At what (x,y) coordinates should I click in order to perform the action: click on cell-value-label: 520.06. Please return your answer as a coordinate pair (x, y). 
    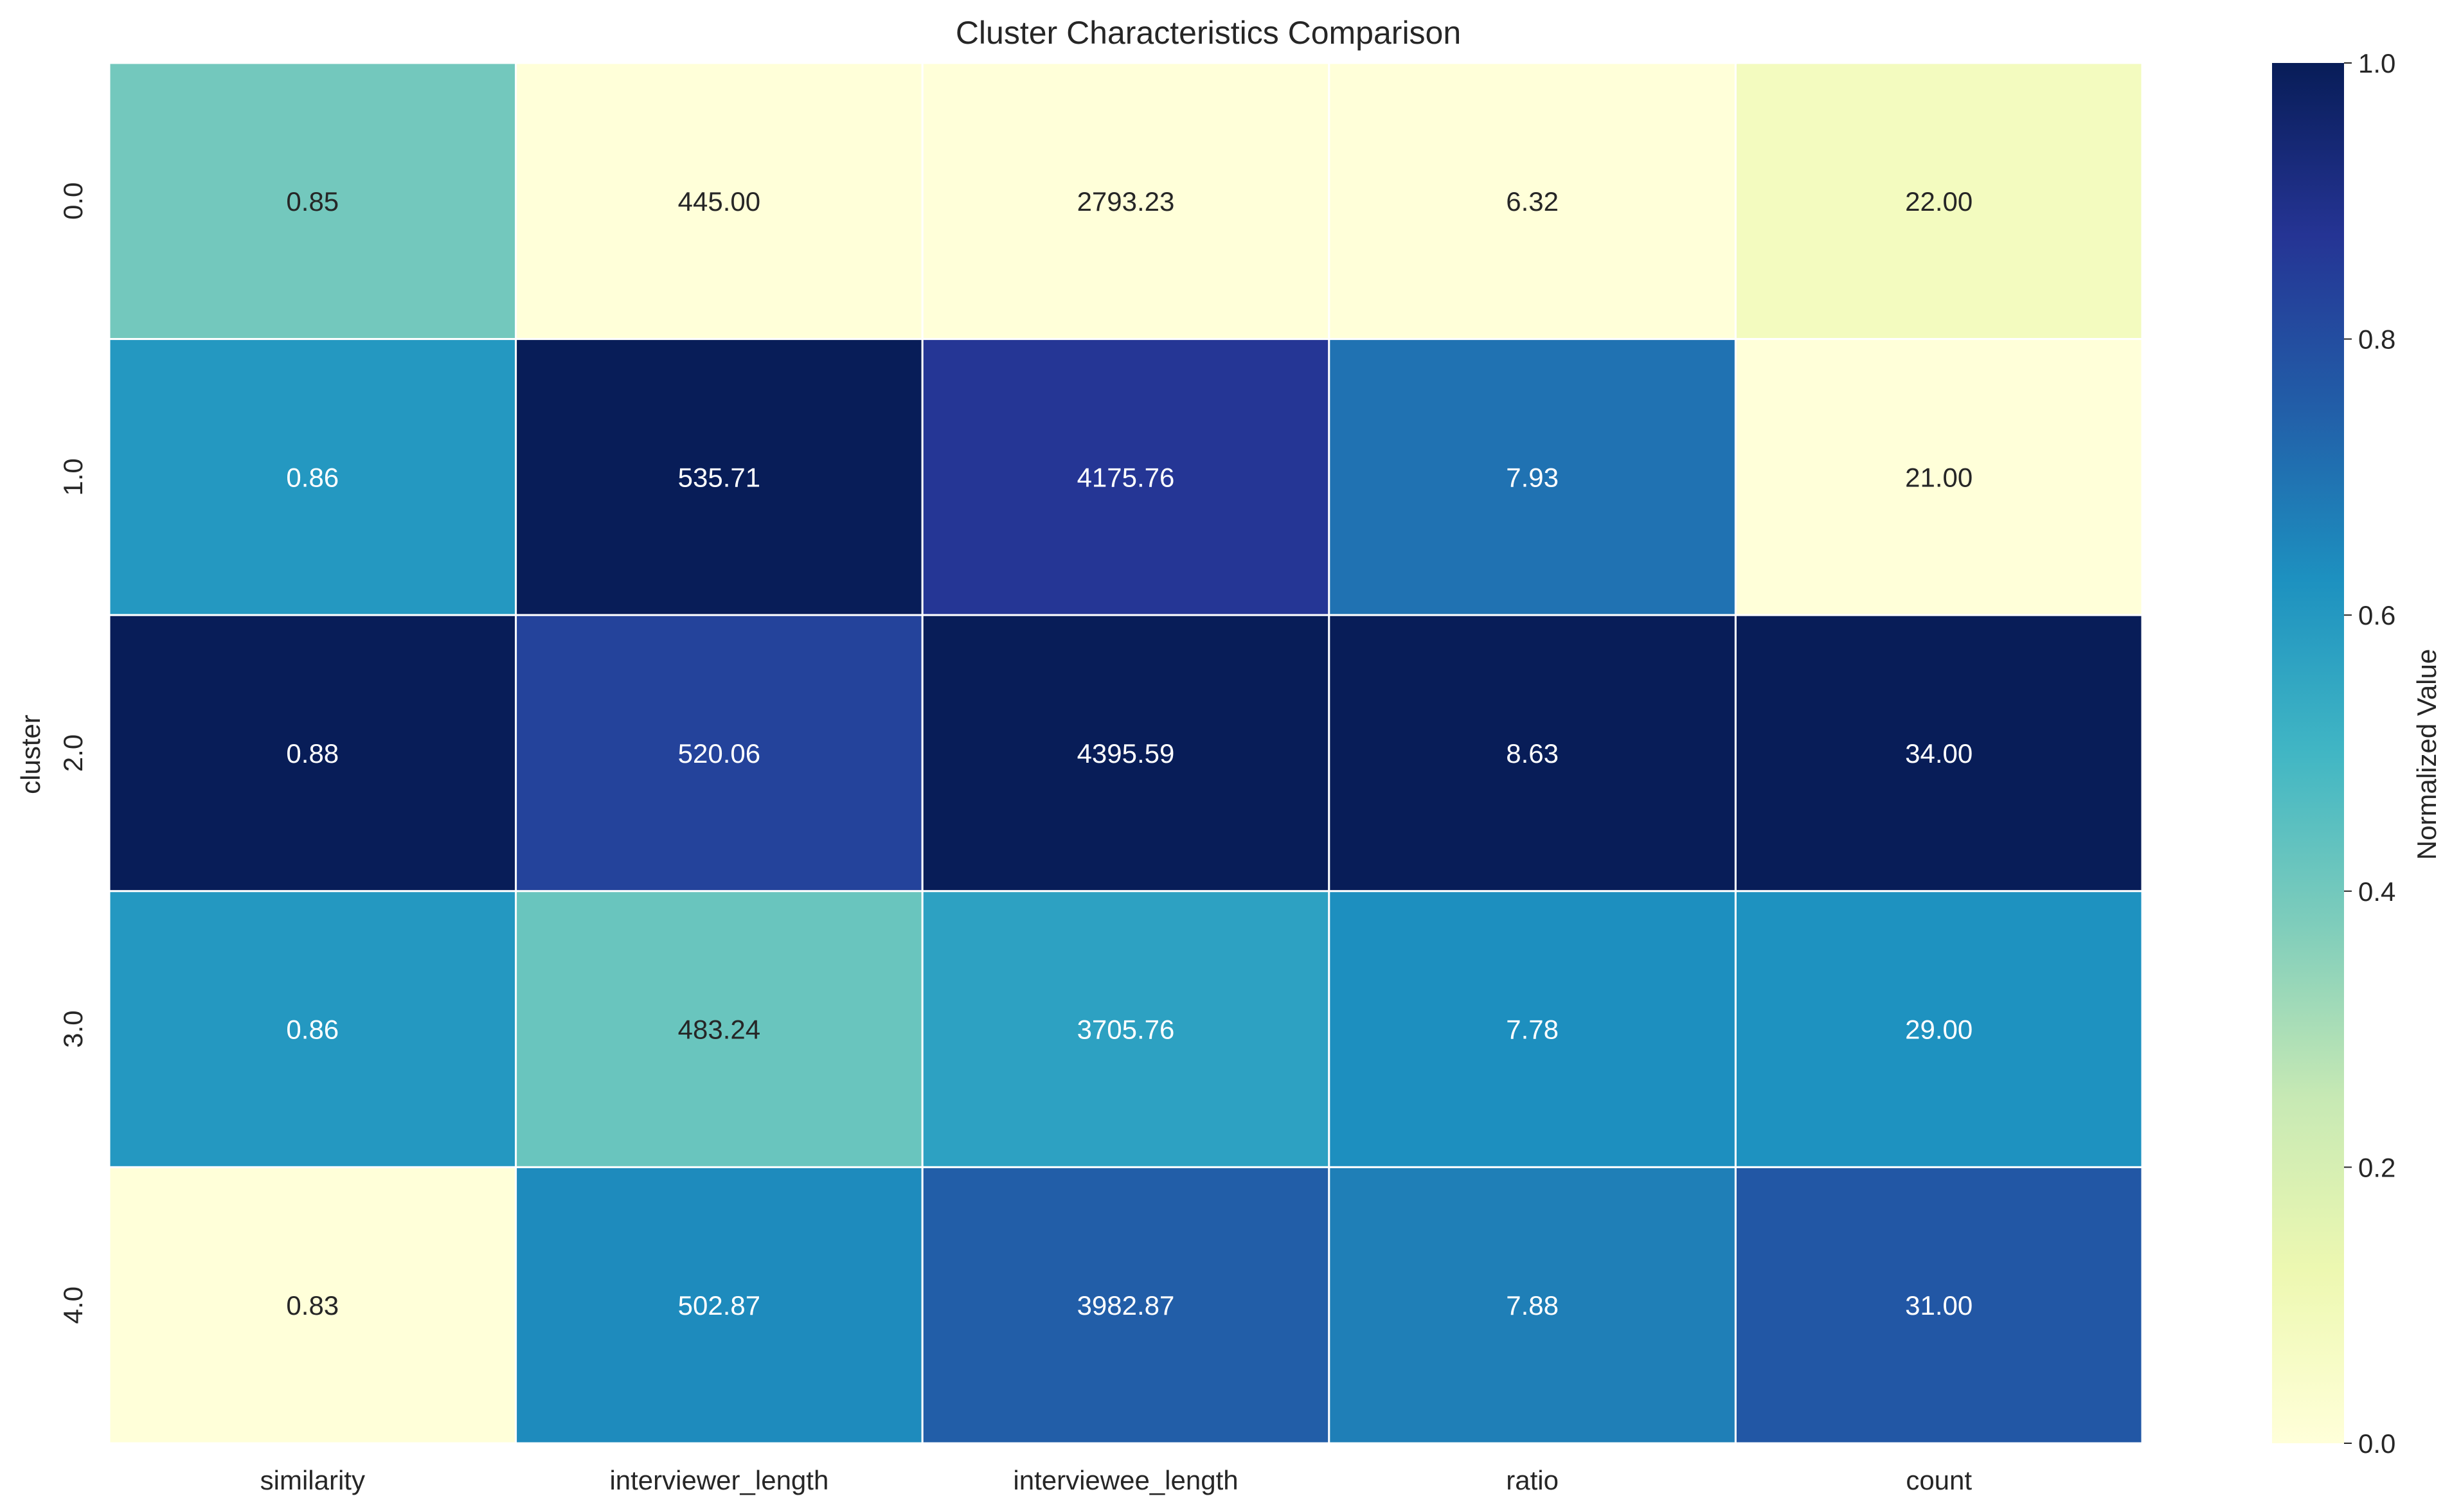
    Looking at the image, I should click on (719, 753).